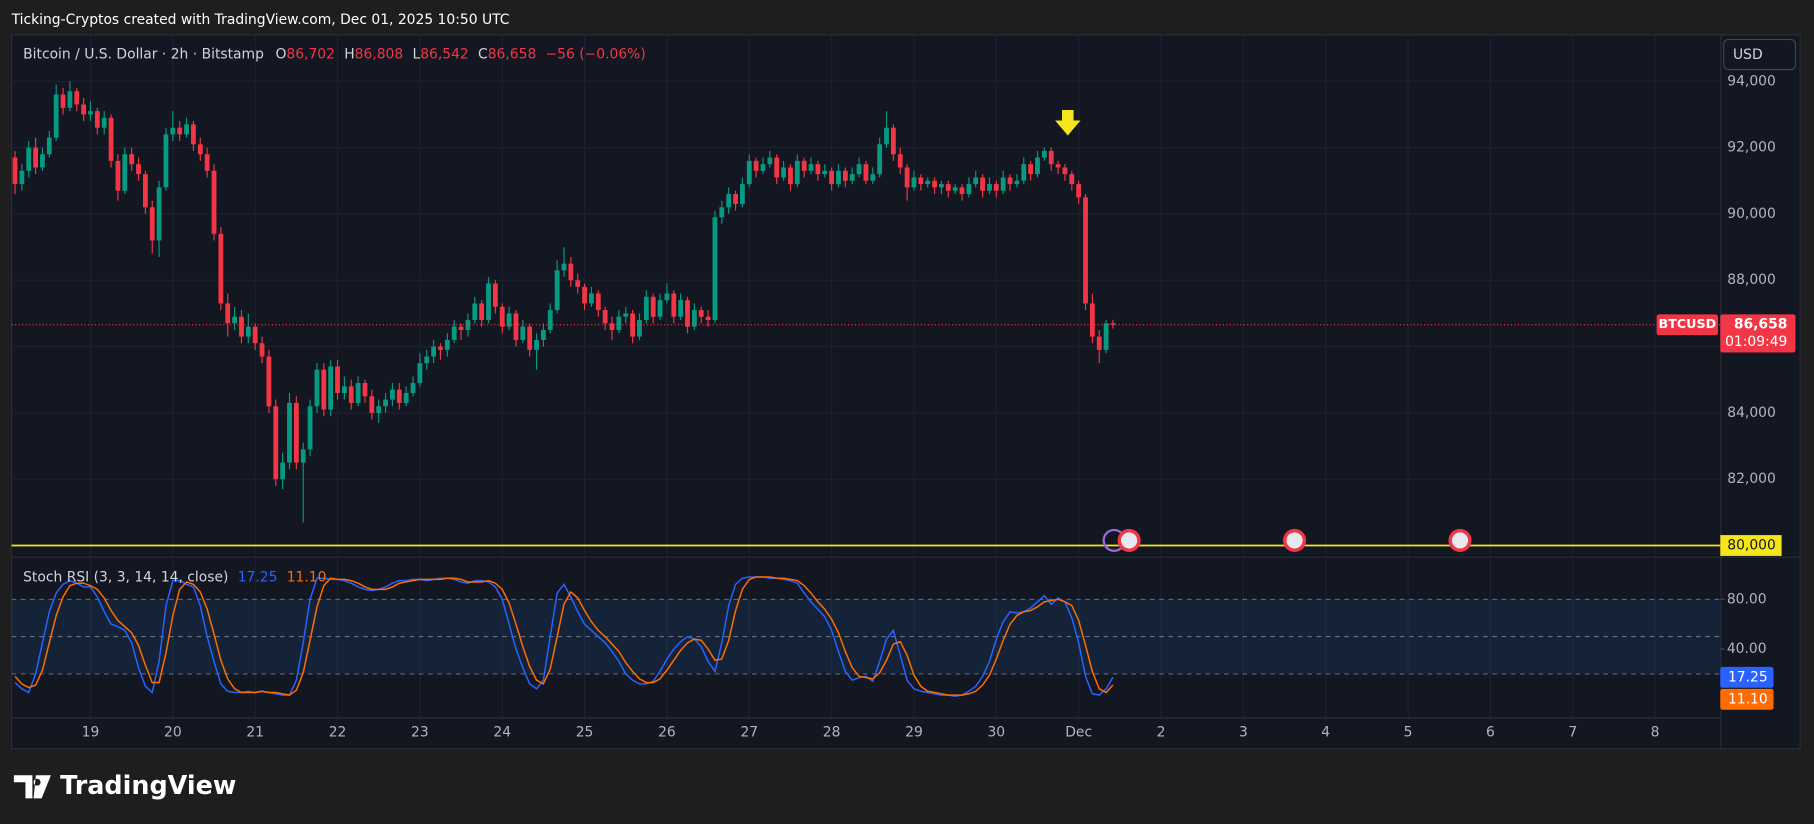  What do you see at coordinates (596, 55) in the screenshot?
I see `legend-change: −56 (−0.06%)` at bounding box center [596, 55].